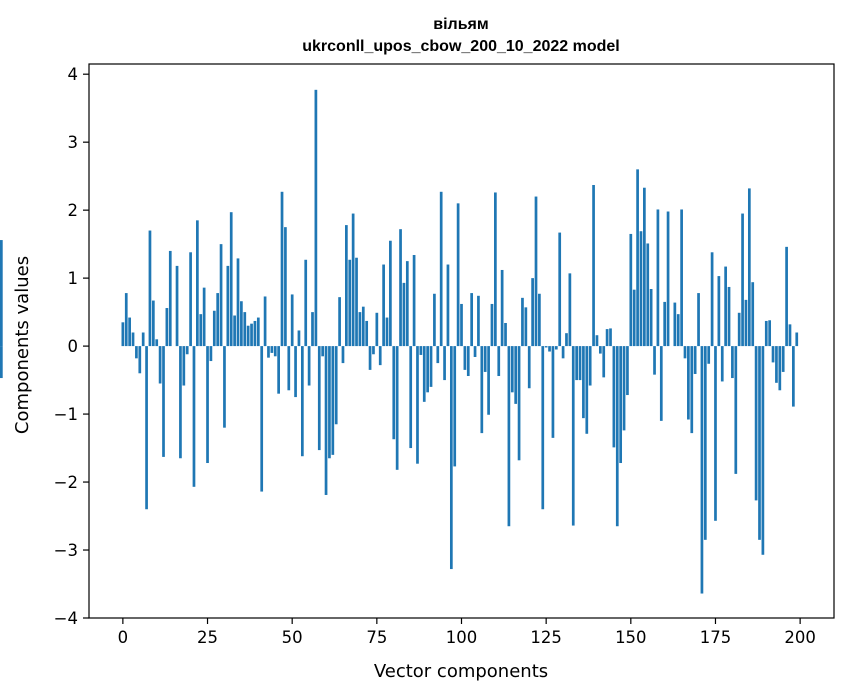 This screenshot has width=847, height=696. I want to click on y-tick-label: 3, so click(73, 142).